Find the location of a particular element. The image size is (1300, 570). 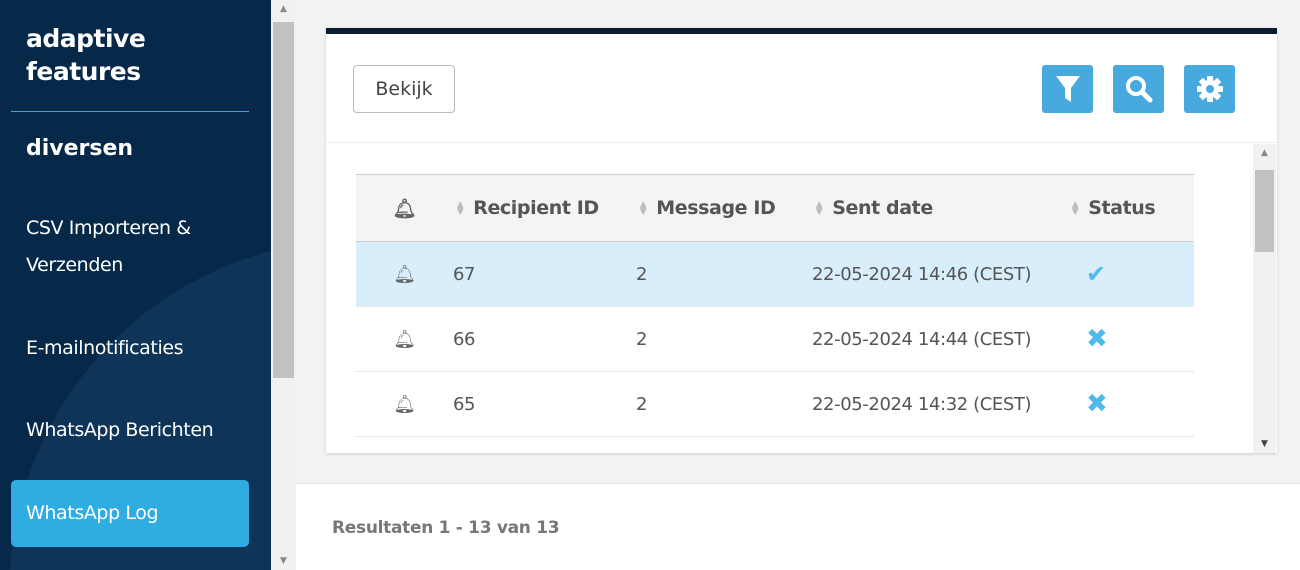

table-scrollbar: ▲ ▼ is located at coordinates (1264, 298).